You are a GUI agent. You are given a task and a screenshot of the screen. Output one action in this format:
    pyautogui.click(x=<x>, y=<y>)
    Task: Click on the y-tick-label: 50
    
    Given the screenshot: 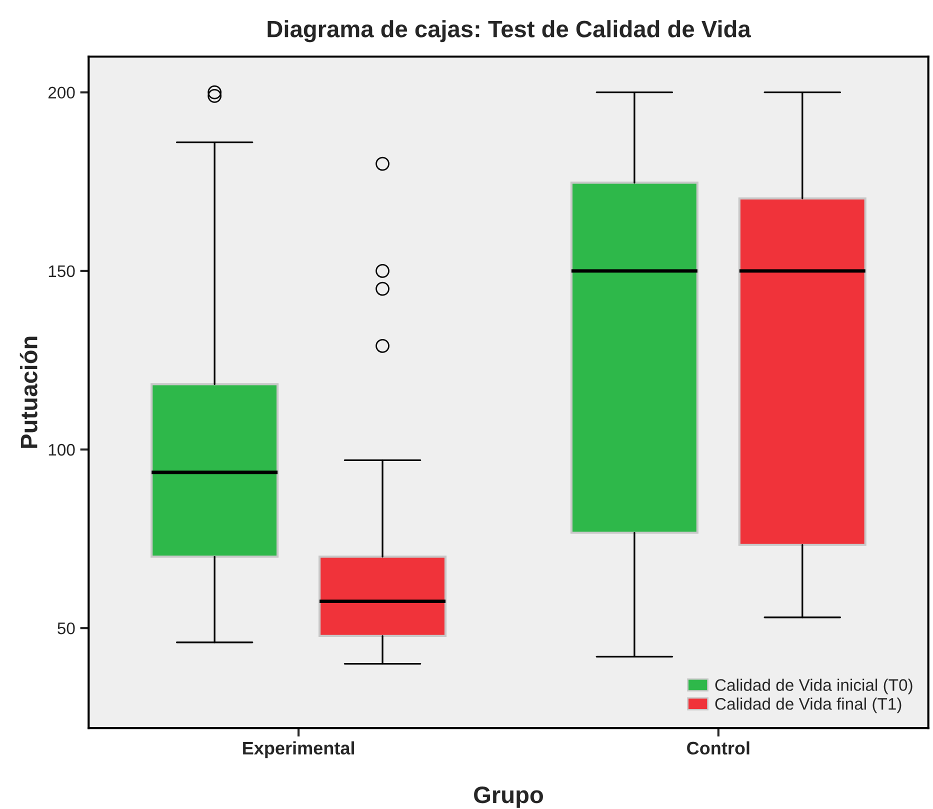 What is the action you would take?
    pyautogui.click(x=66, y=628)
    